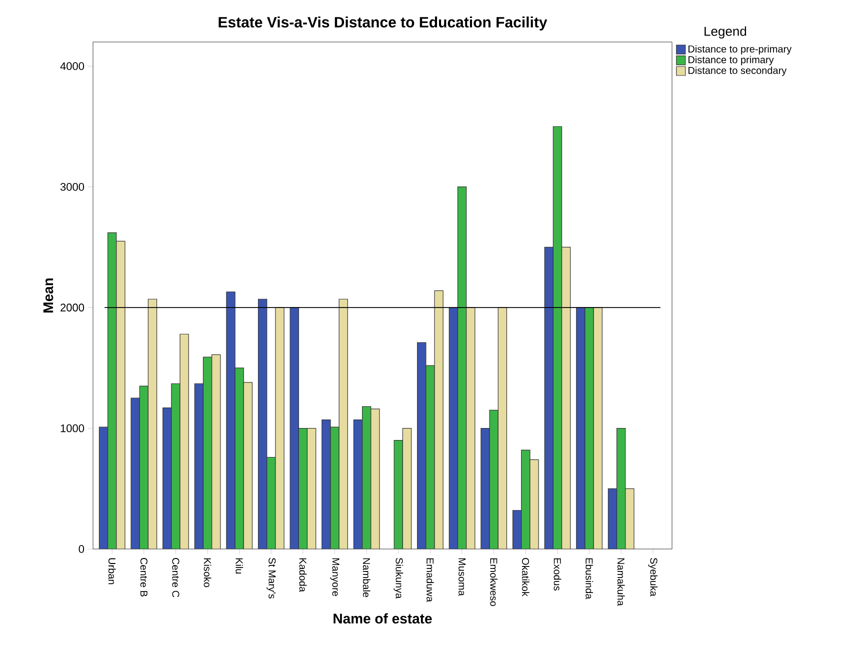  Describe the element at coordinates (558, 574) in the screenshot. I see `x-tick-label: Exodus` at that location.